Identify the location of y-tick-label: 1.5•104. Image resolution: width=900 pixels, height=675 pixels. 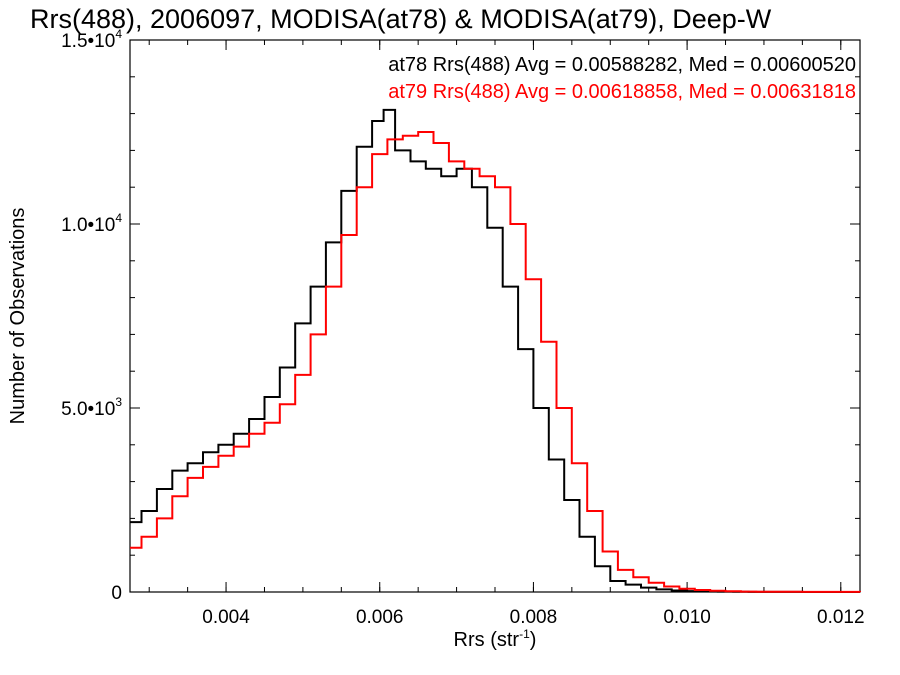
(91, 39).